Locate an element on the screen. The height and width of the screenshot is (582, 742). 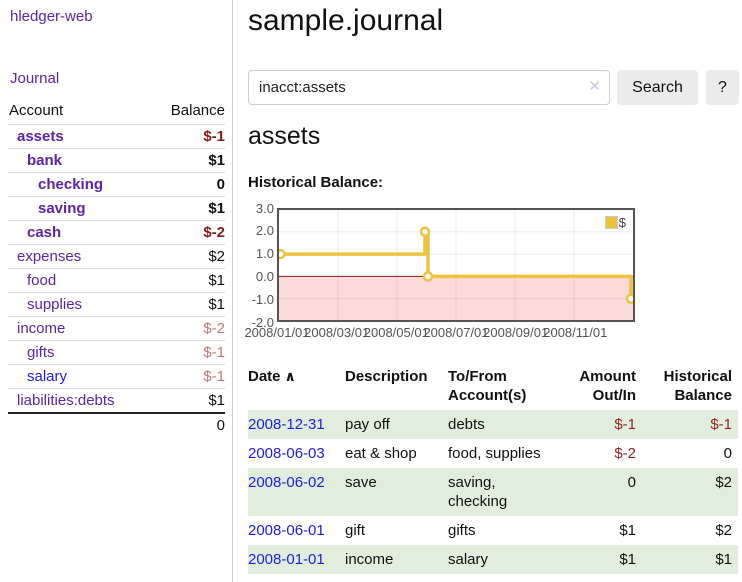
help-button: ? is located at coordinates (722, 87).